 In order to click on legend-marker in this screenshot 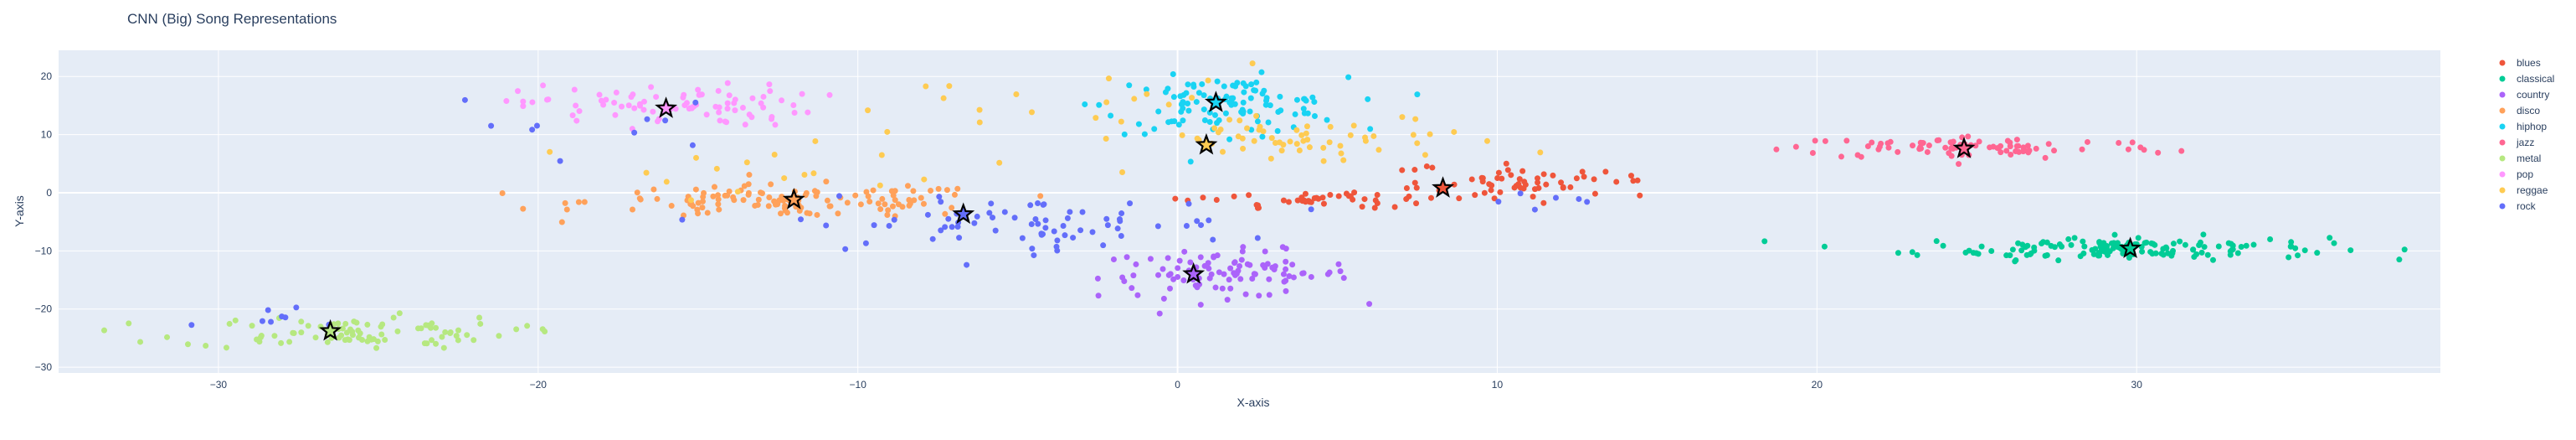, I will do `click(2502, 174)`.